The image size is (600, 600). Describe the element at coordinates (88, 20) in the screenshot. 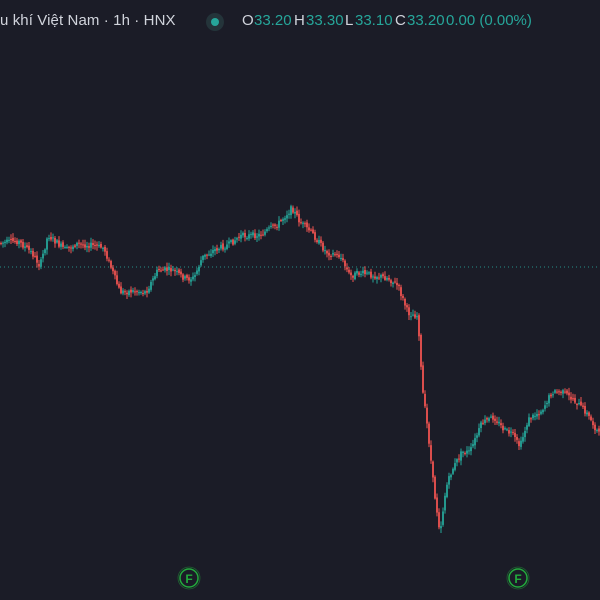

I see `symbol-title: u khí Việt Nam · 1h · HNX` at that location.